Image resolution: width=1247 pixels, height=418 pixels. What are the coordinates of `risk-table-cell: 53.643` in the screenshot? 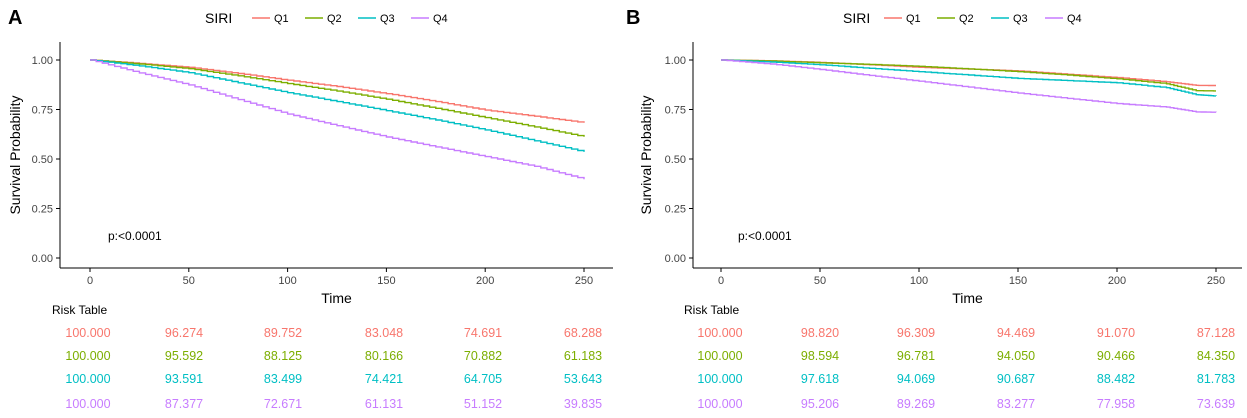 It's located at (583, 379).